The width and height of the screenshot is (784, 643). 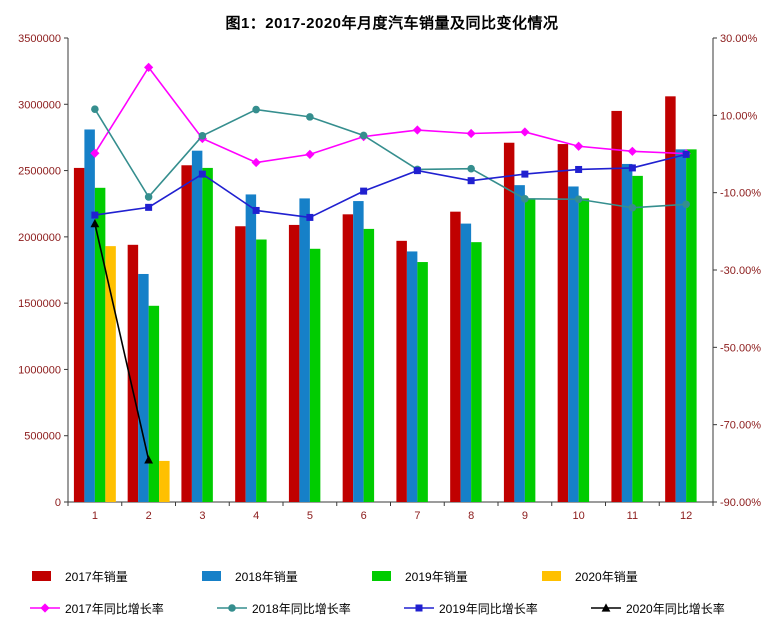 I want to click on x-axis-tick-label: 5, so click(x=310, y=516).